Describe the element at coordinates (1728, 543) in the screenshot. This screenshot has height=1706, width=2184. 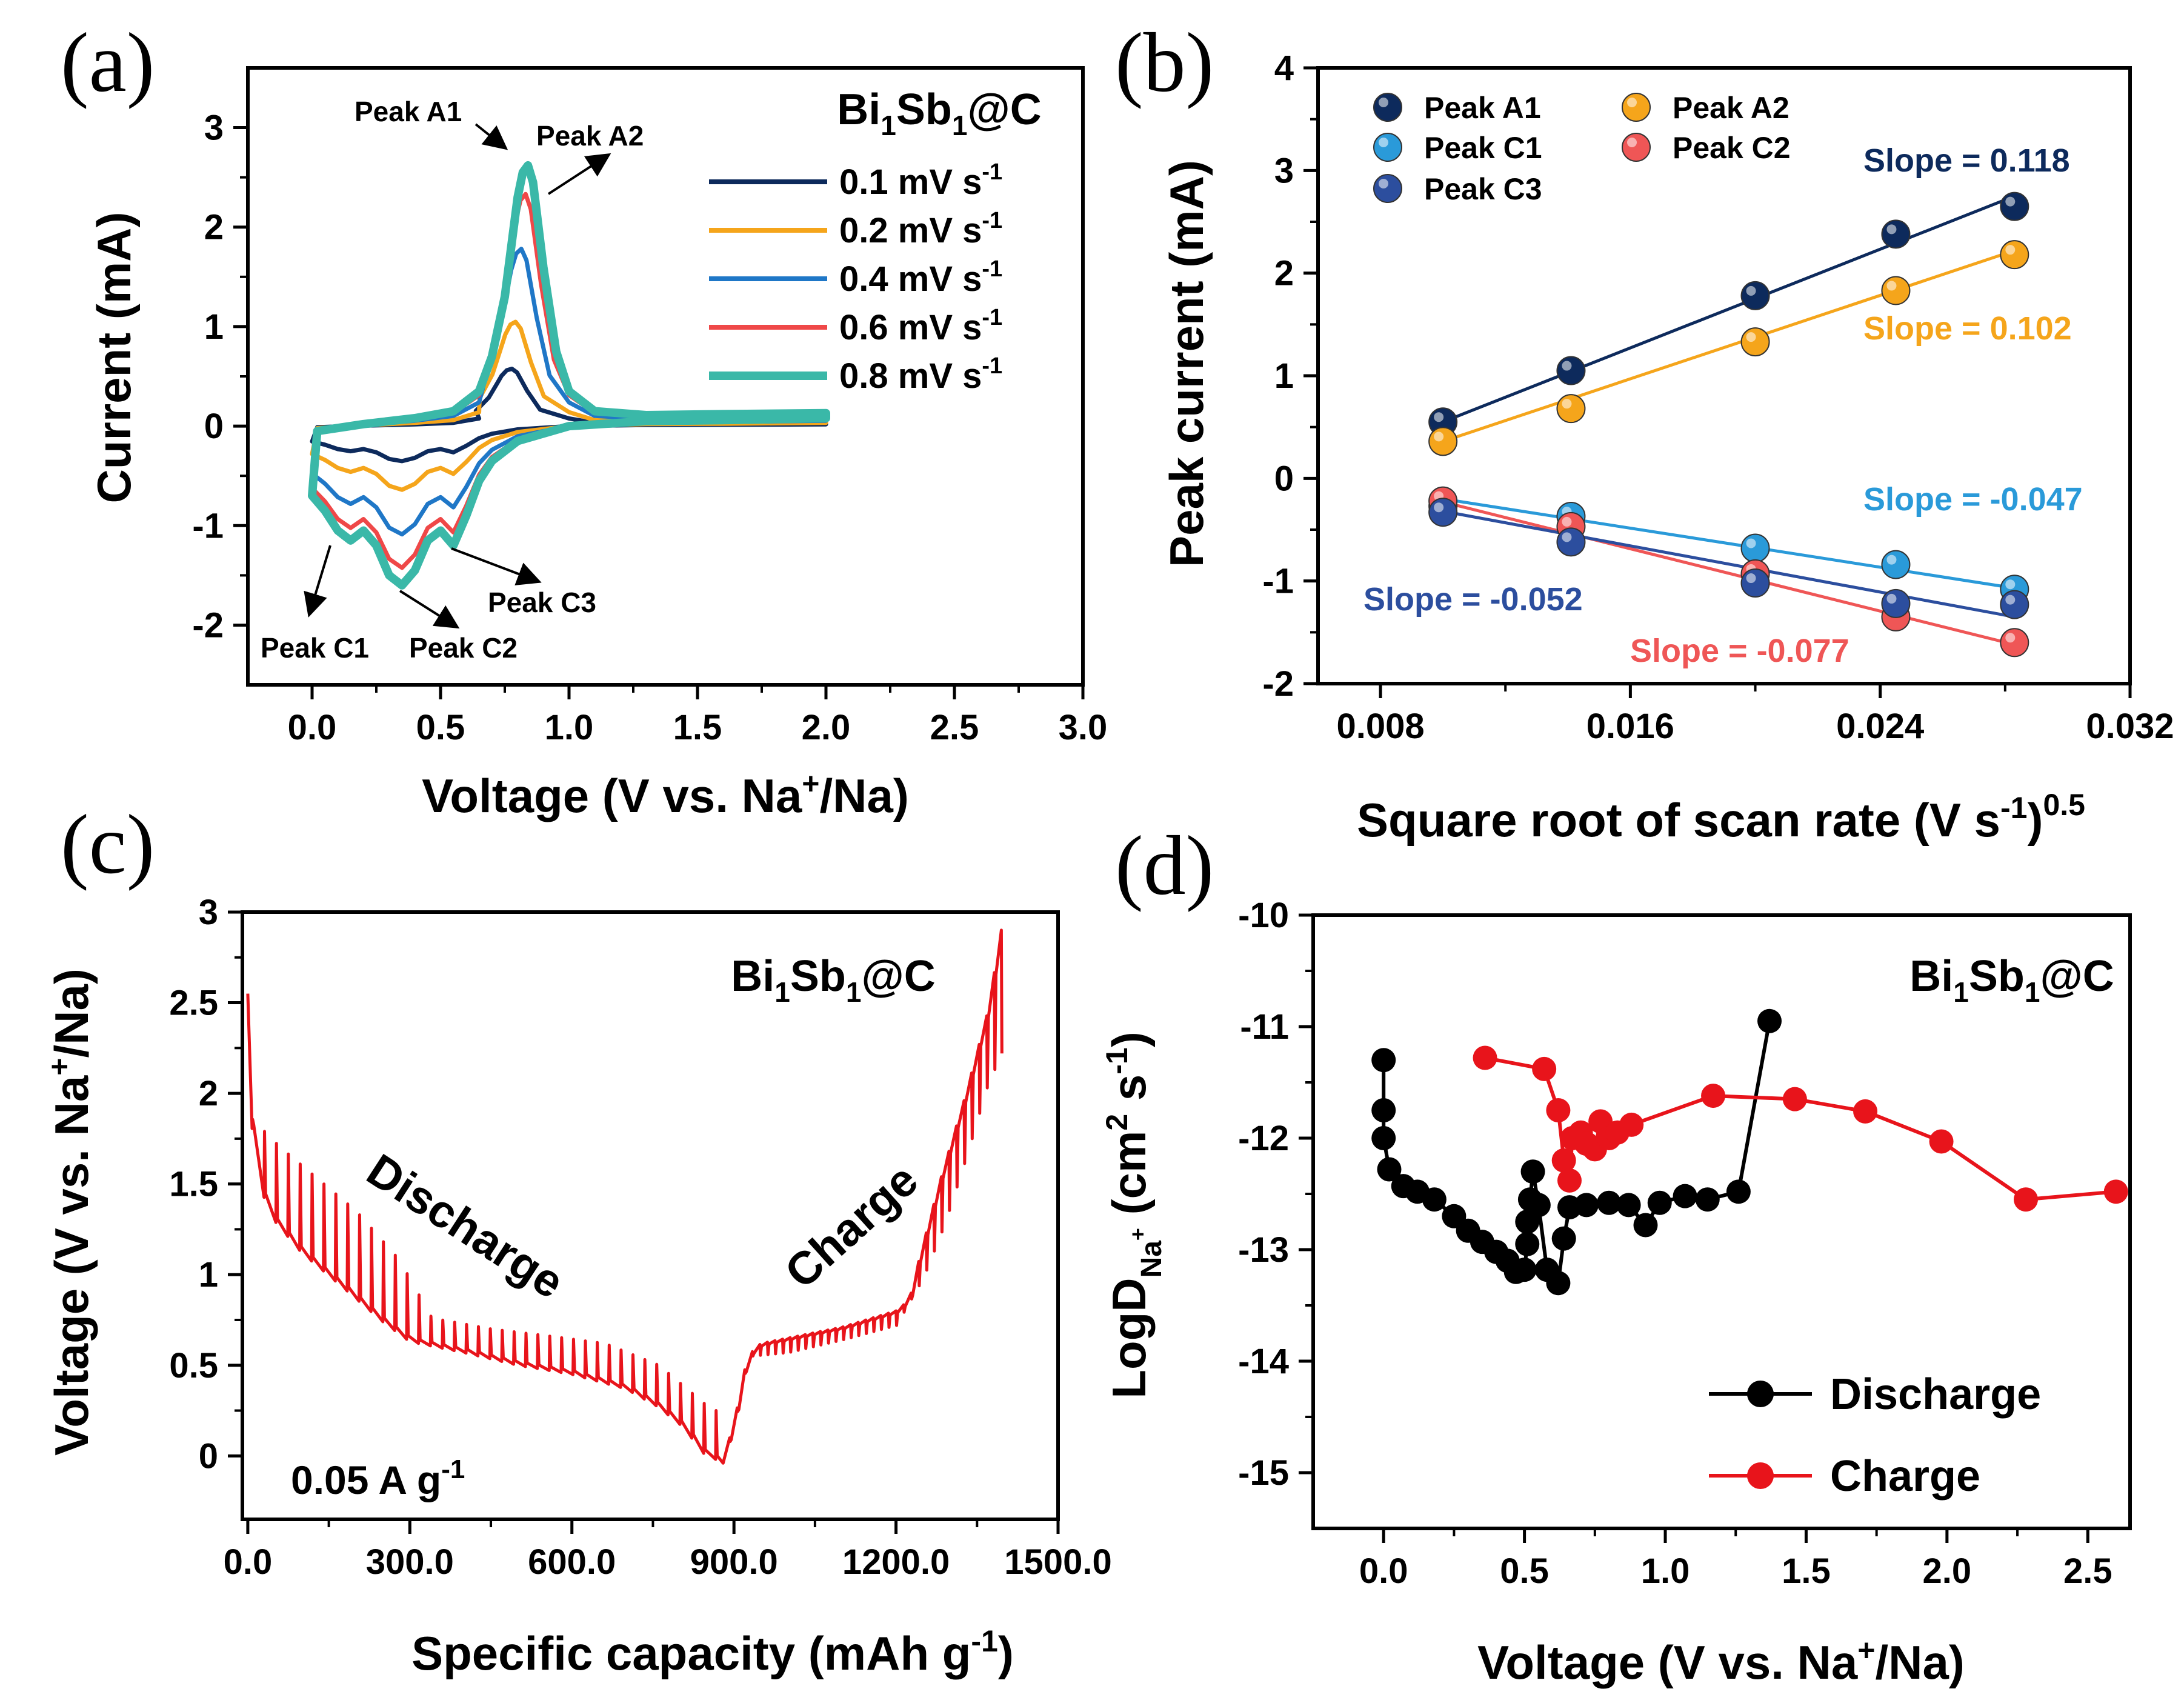
I see `fit-line-peak-c1` at that location.